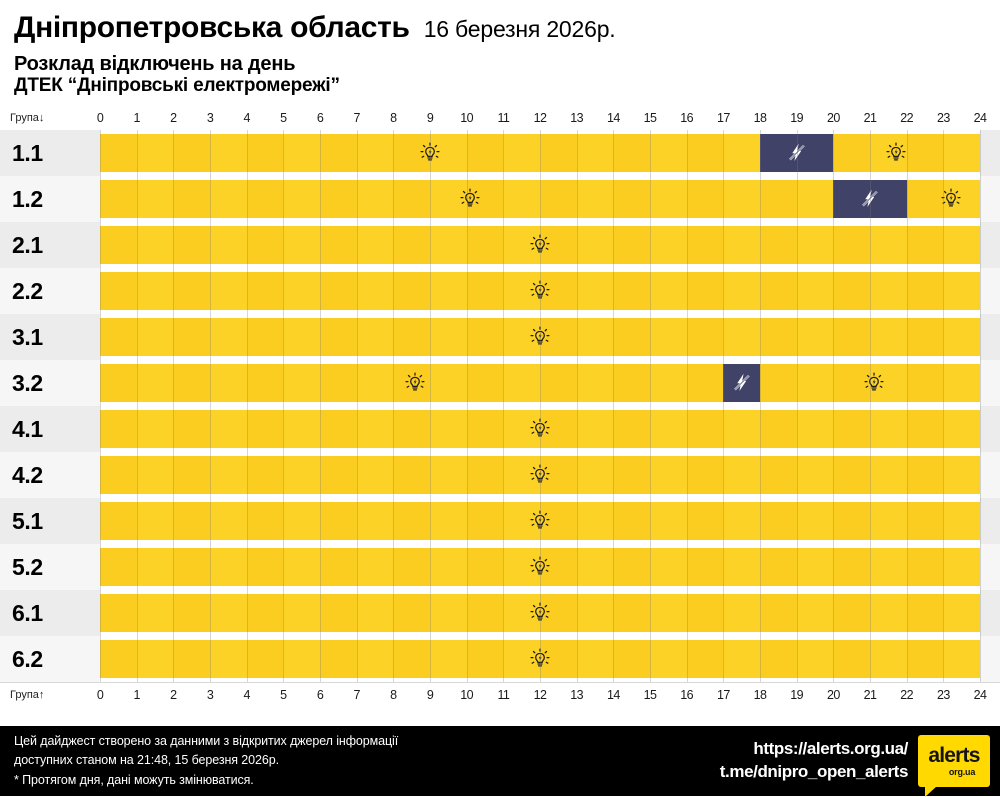 The image size is (1000, 797). Describe the element at coordinates (723, 695) in the screenshot. I see `axis-tick: 17` at that location.